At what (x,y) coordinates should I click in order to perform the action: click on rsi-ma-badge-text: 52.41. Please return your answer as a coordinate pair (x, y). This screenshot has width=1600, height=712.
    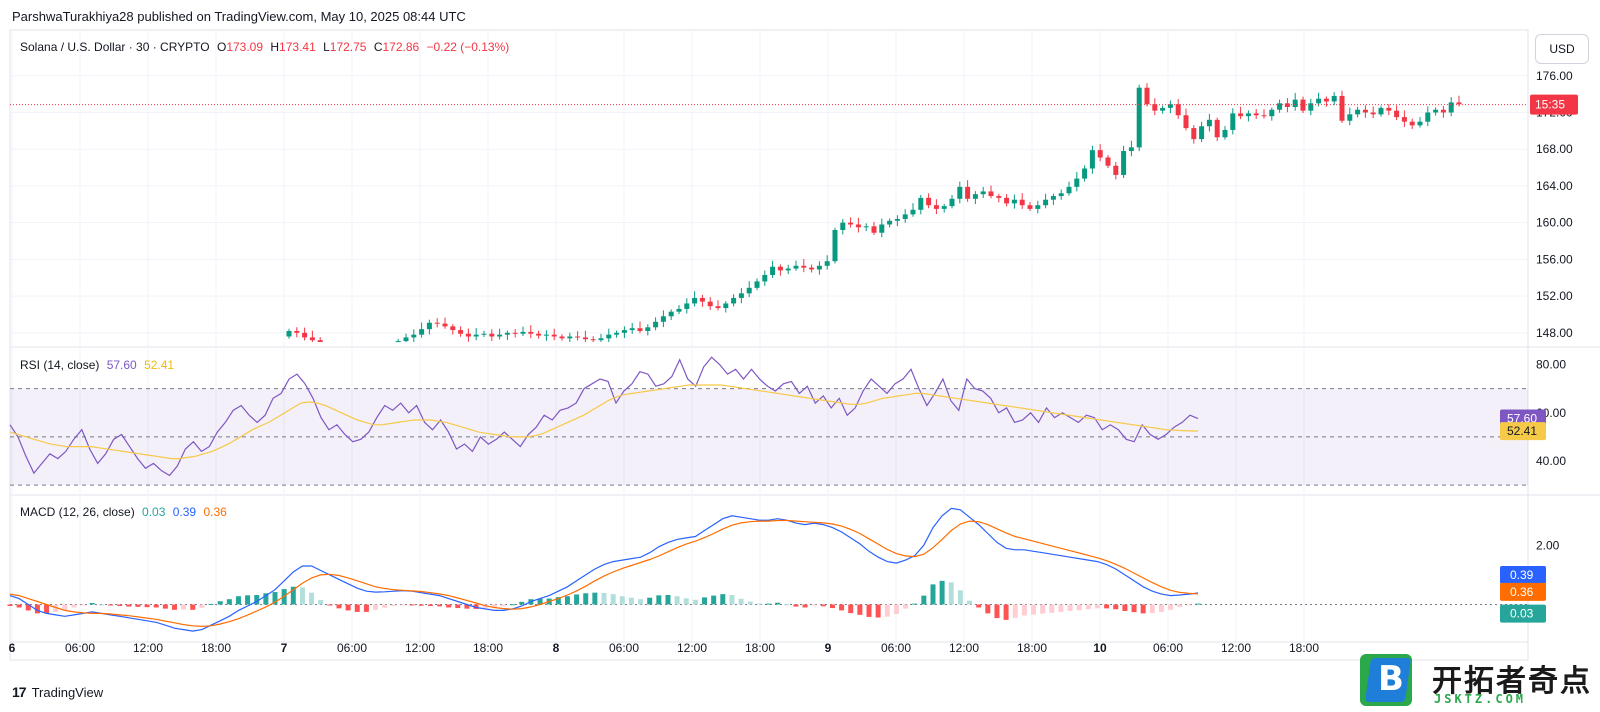
    Looking at the image, I should click on (1522, 431).